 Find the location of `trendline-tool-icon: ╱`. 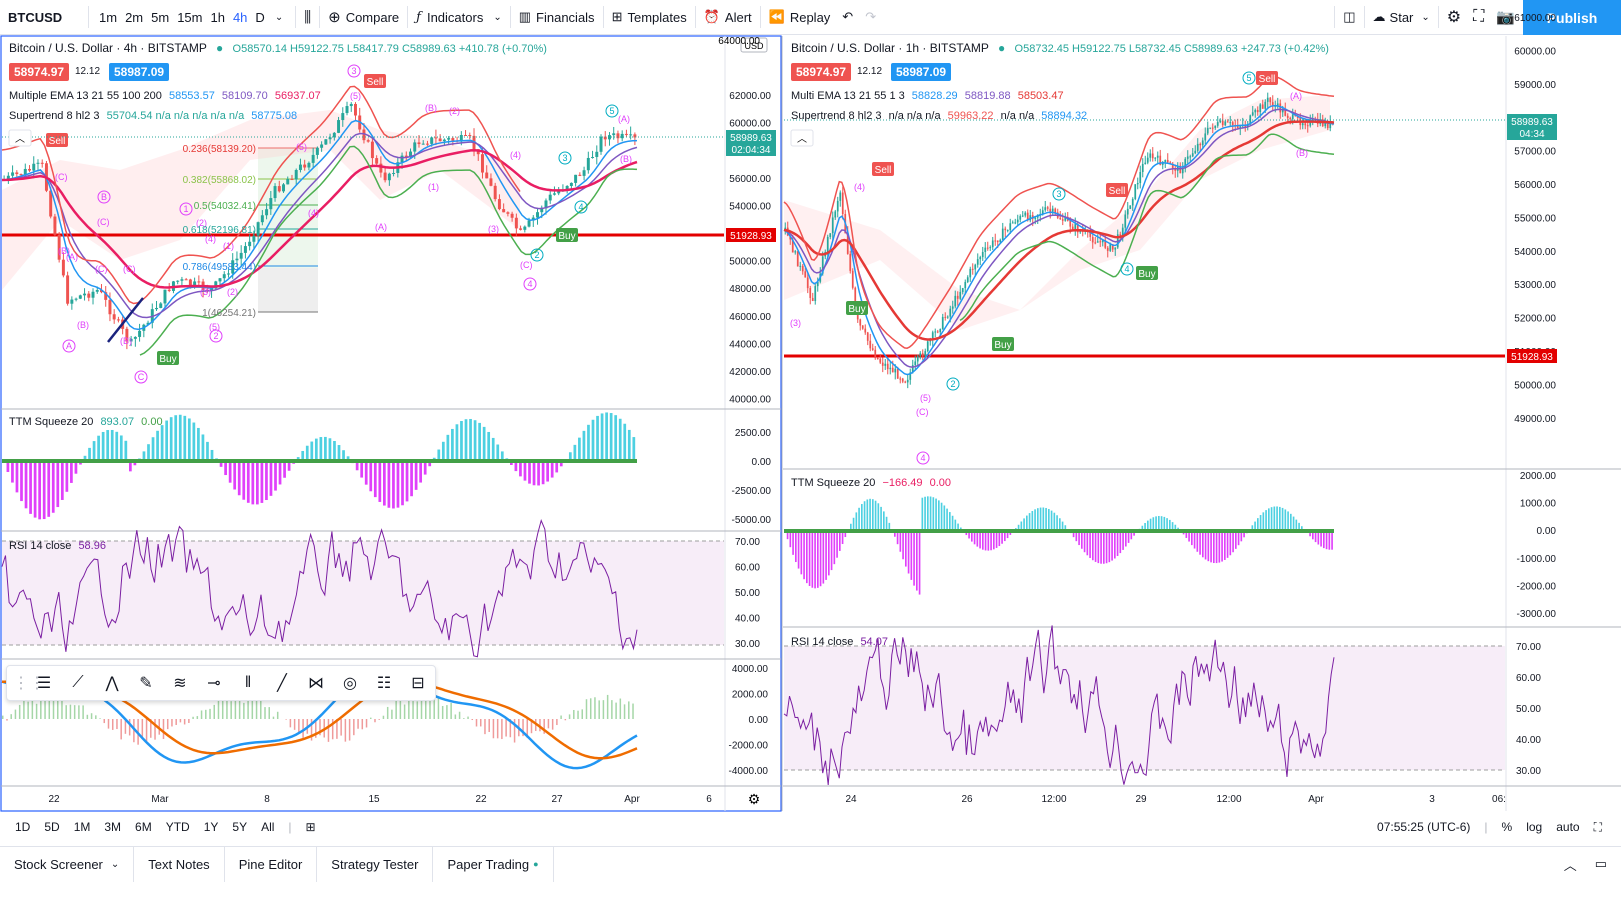

trendline-tool-icon: ╱ is located at coordinates (282, 683).